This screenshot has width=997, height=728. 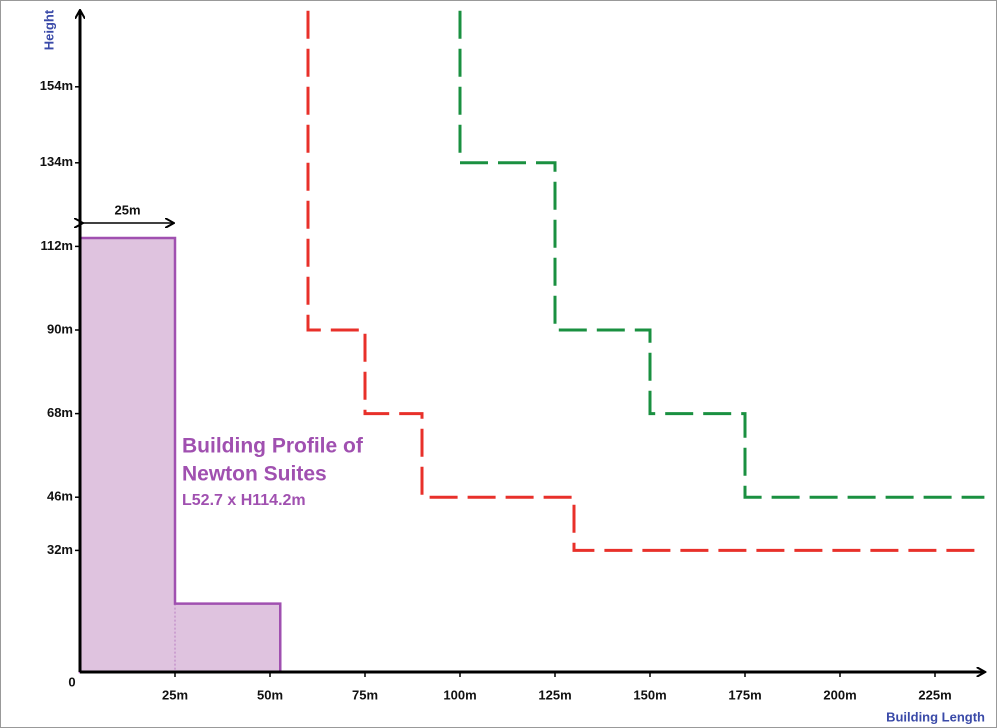 What do you see at coordinates (839, 694) in the screenshot?
I see `x-tick-label: 200m` at bounding box center [839, 694].